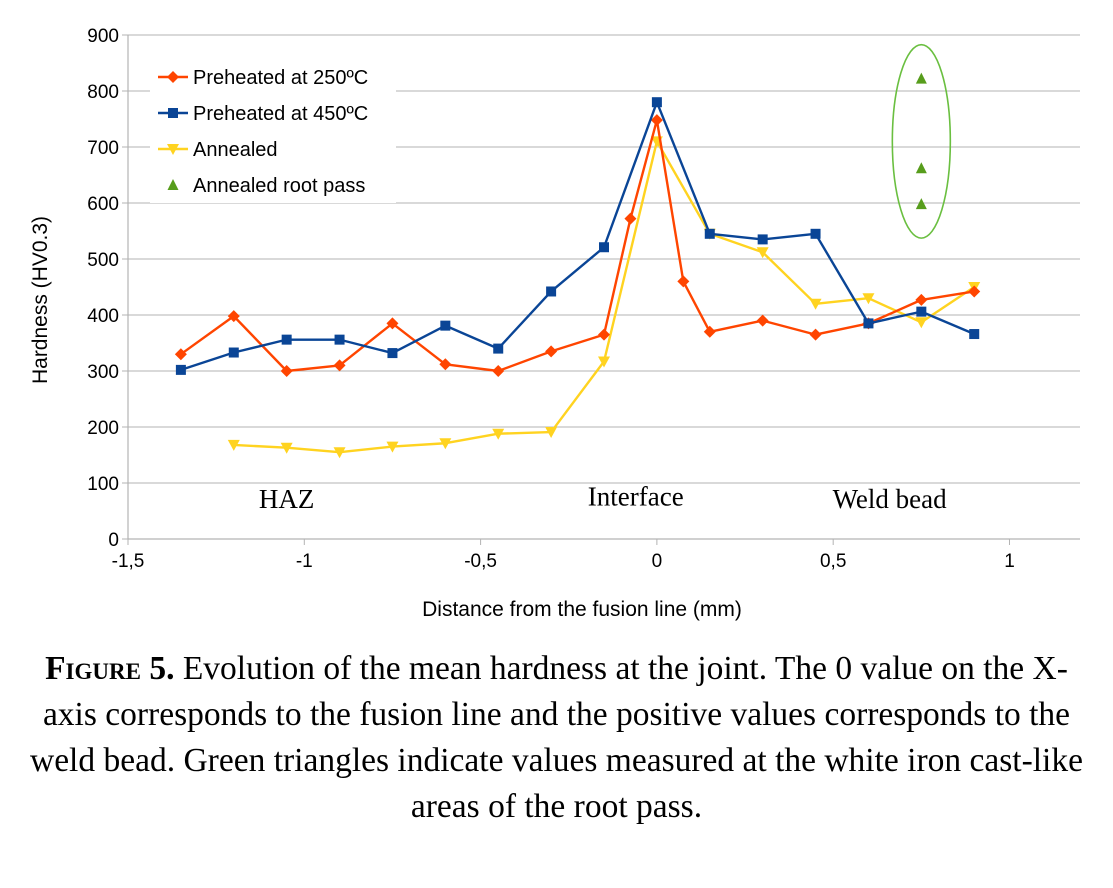  Describe the element at coordinates (657, 561) in the screenshot. I see `x-tick-label: 0` at that location.